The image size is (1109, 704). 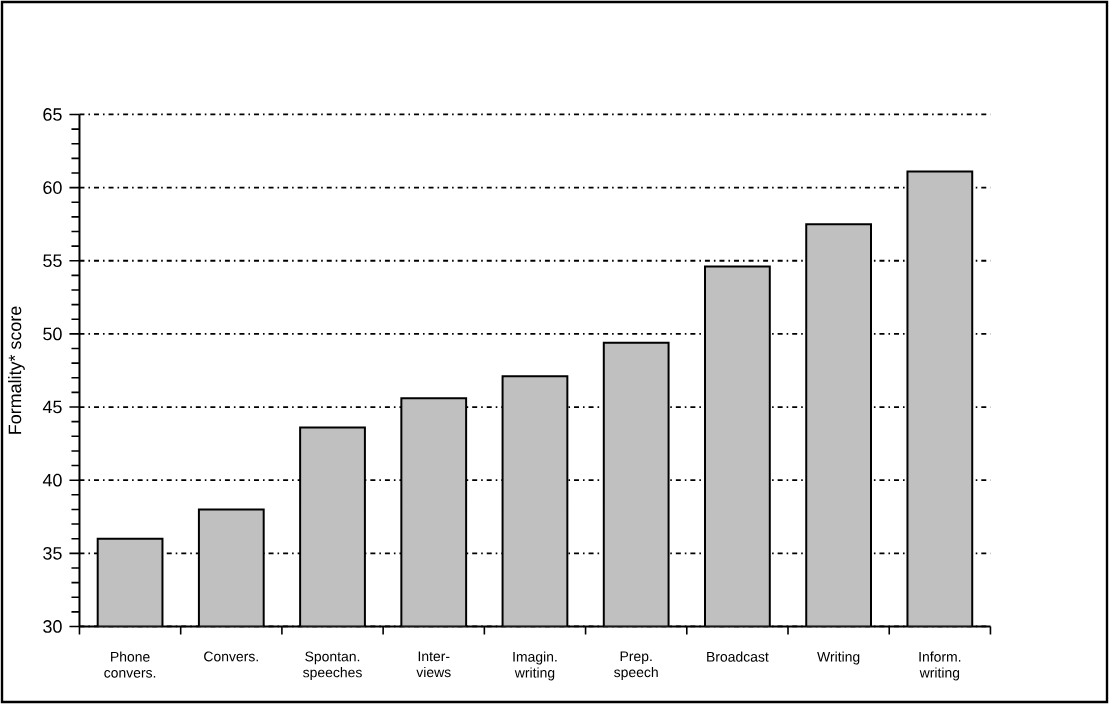 What do you see at coordinates (838, 658) in the screenshot?
I see `x-tick-label: Writing` at bounding box center [838, 658].